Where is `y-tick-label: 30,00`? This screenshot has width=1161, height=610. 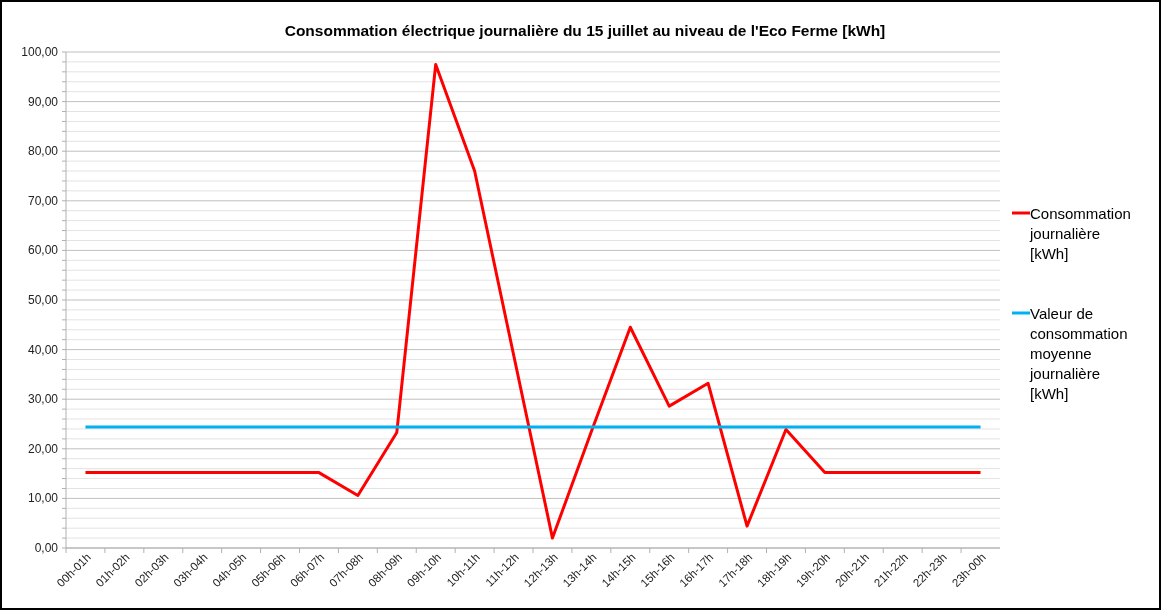
y-tick-label: 30,00 is located at coordinates (43, 399).